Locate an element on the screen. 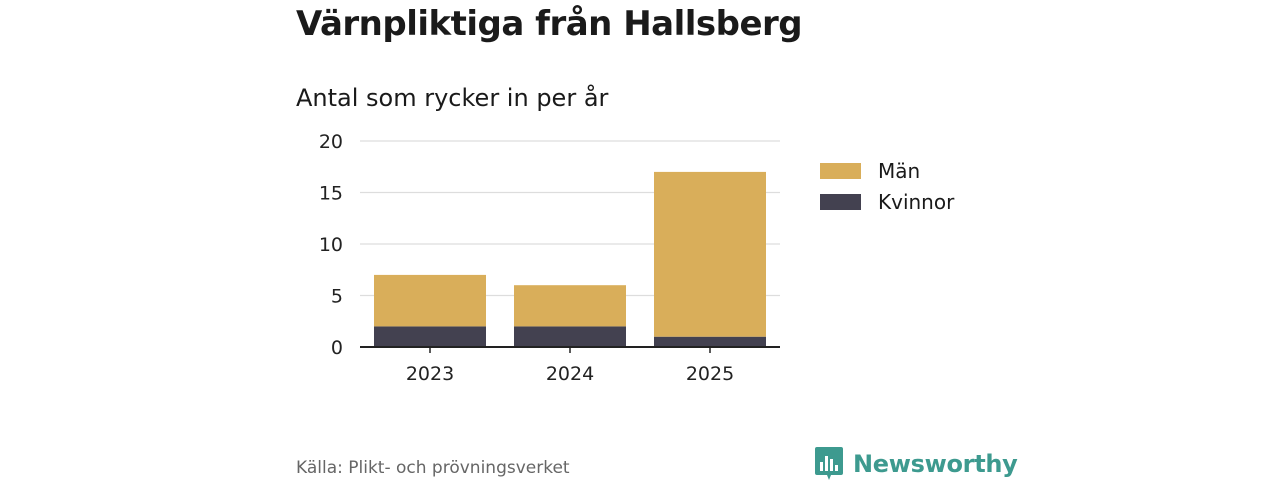 This screenshot has width=1280, height=481. bar-kvinnor-2024 is located at coordinates (570, 336).